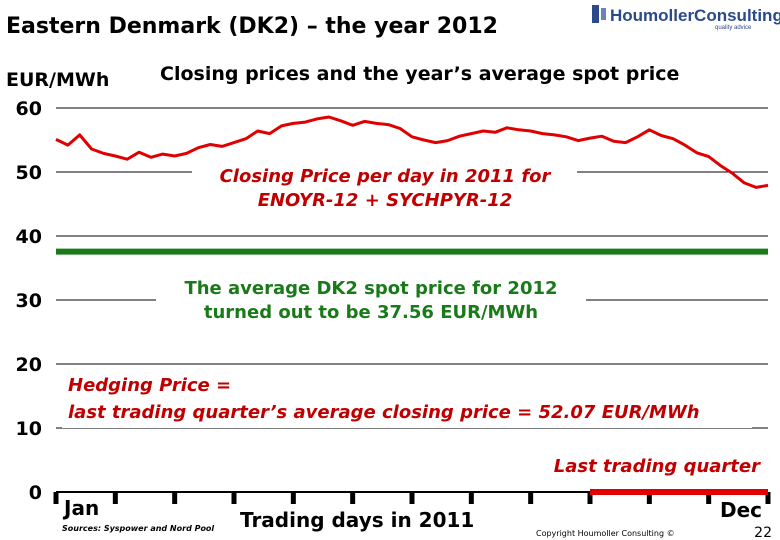  What do you see at coordinates (29, 237) in the screenshot?
I see `y-tick-label: 40` at bounding box center [29, 237].